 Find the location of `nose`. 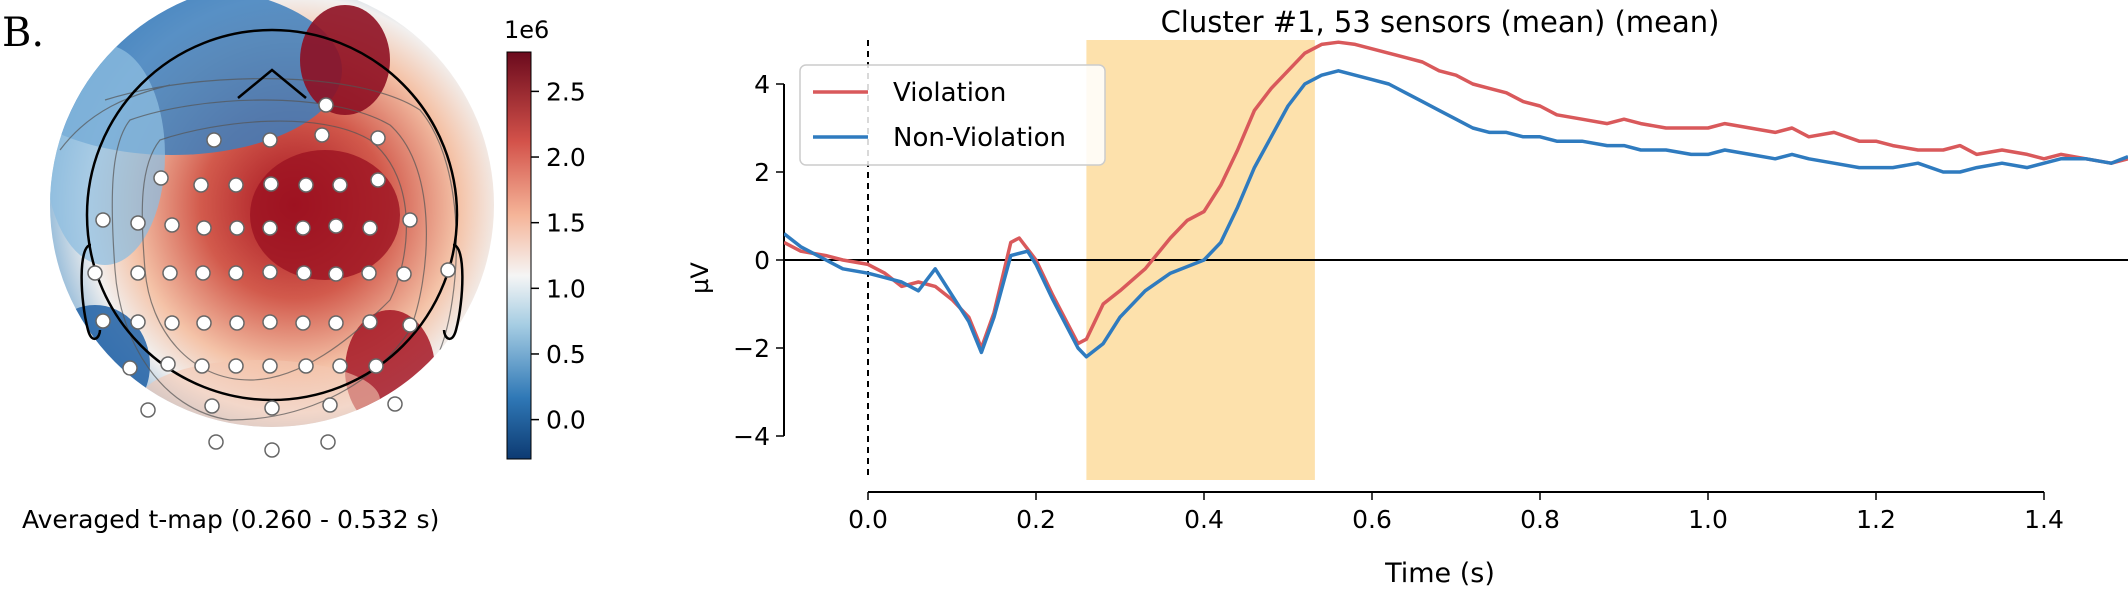

nose is located at coordinates (272, 83).